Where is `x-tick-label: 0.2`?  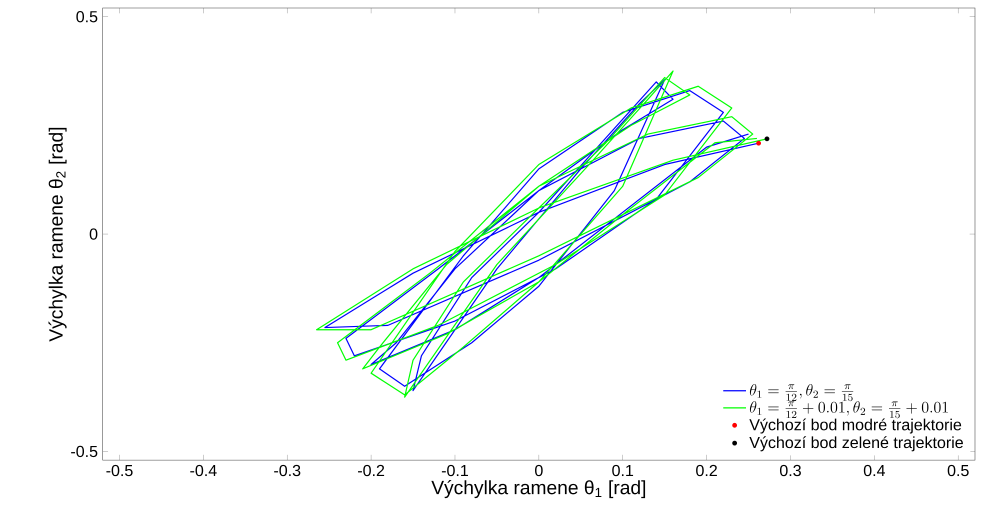
x-tick-label: 0.2 is located at coordinates (706, 470).